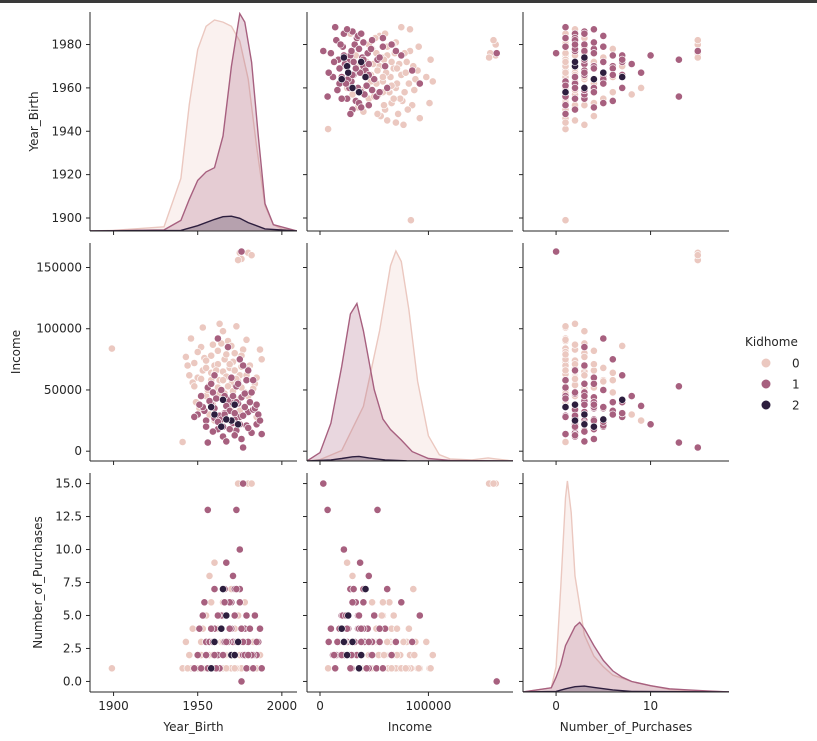  Describe the element at coordinates (626, 727) in the screenshot. I see `x-axis-label-Number_of_Purchases: Number_of_Purchases` at that location.